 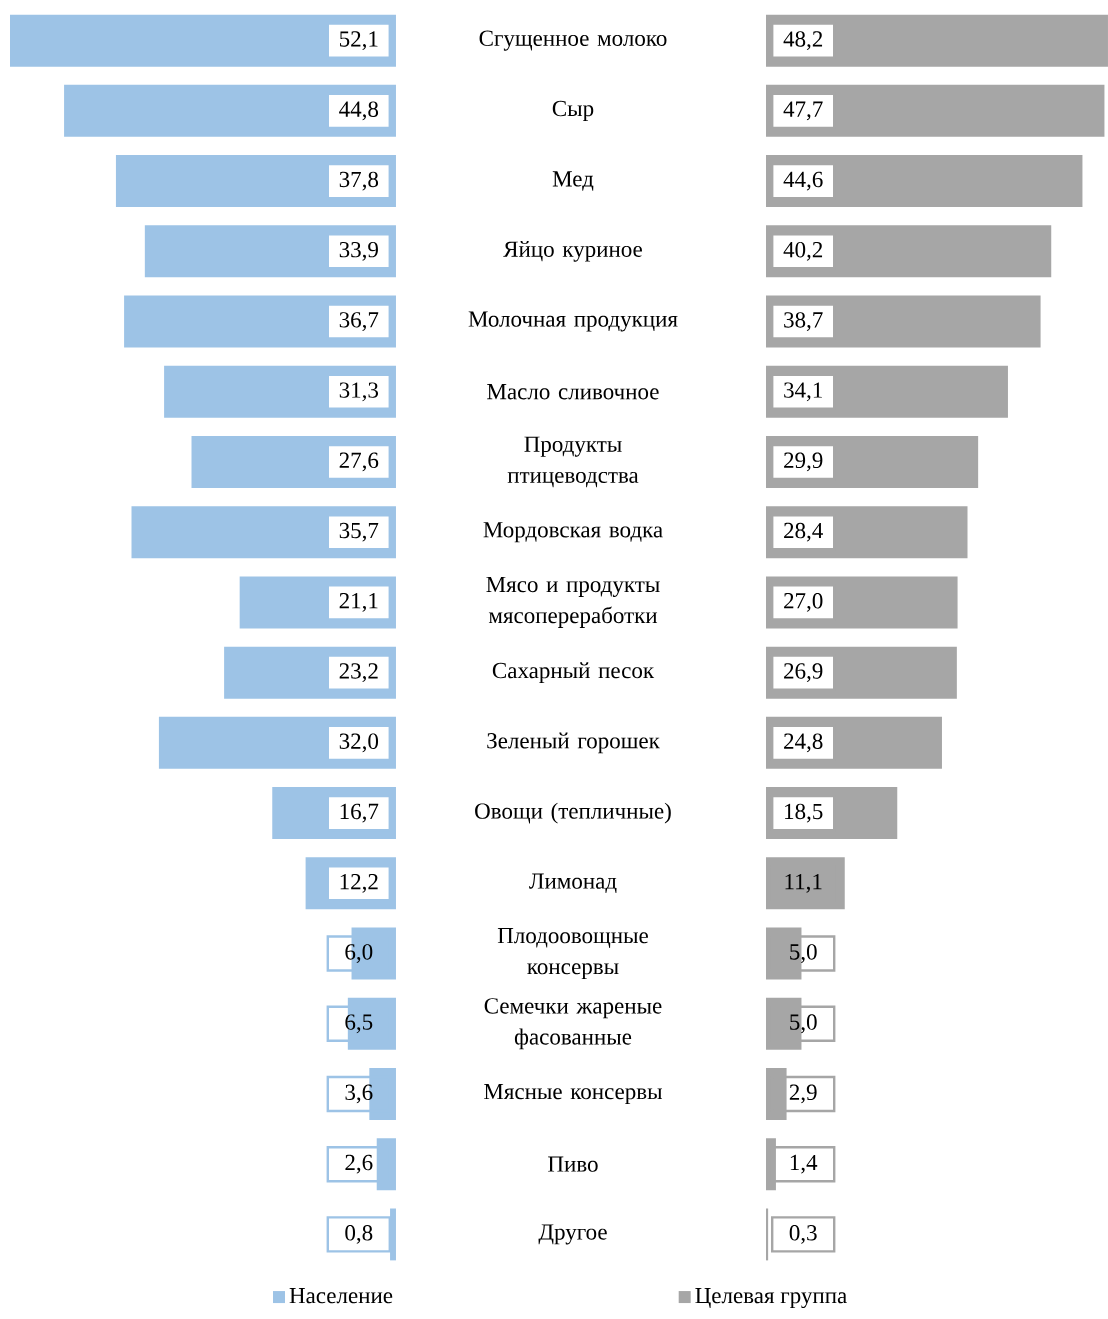 What do you see at coordinates (767, 1234) in the screenshot?
I see `bar` at bounding box center [767, 1234].